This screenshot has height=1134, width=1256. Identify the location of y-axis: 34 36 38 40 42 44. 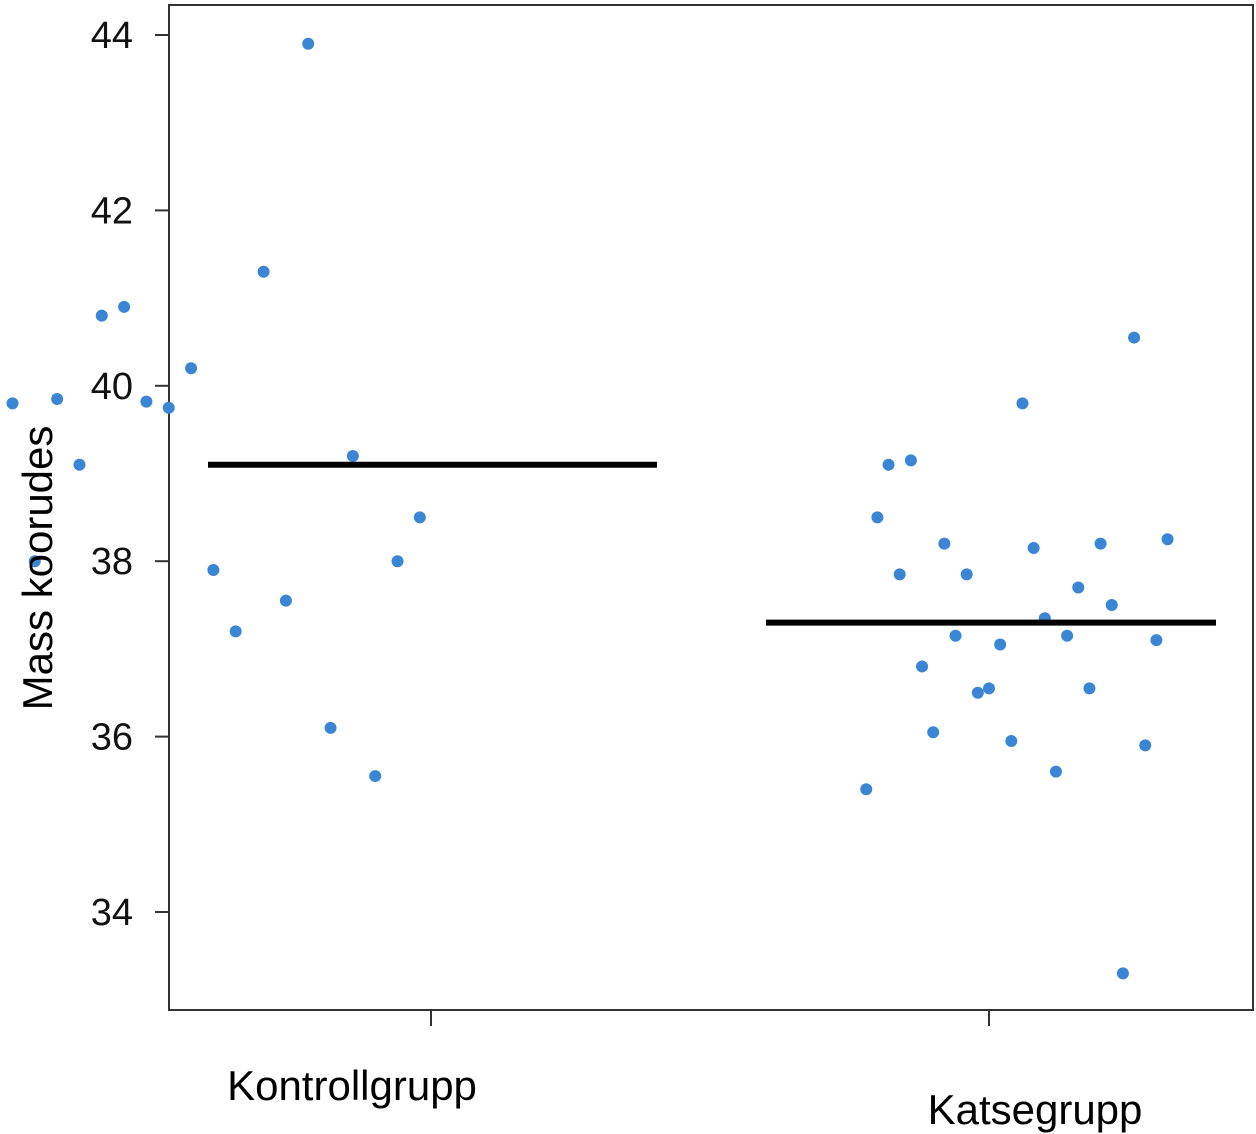
(130, 474).